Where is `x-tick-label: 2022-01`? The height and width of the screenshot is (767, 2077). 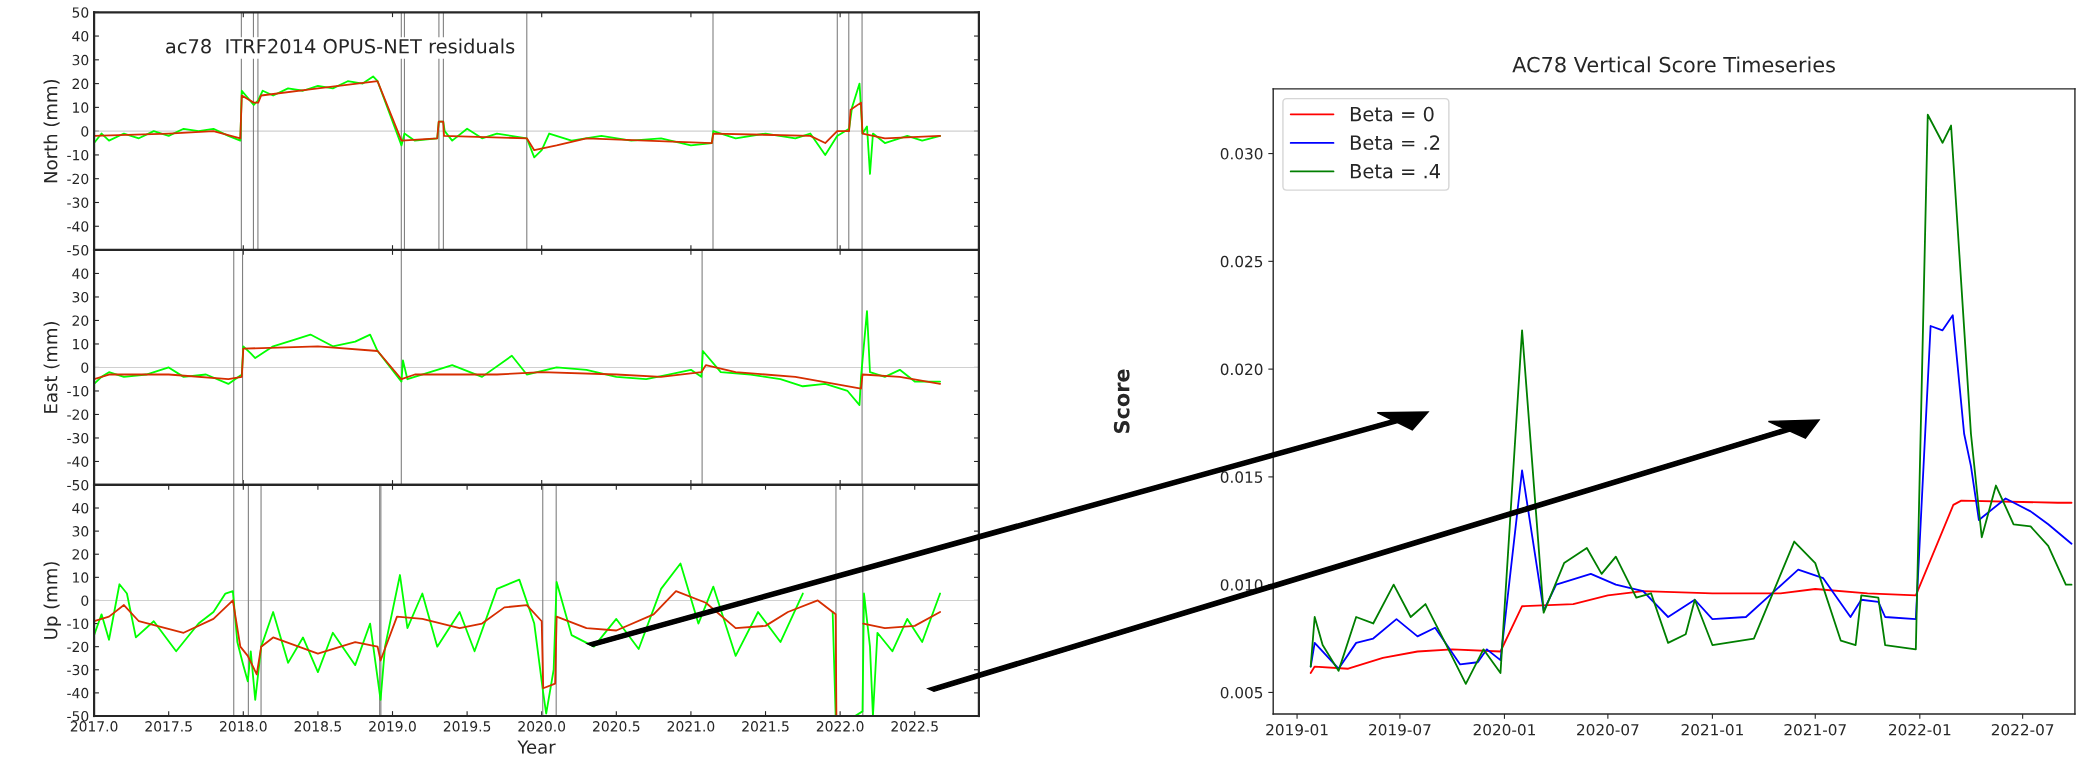
x-tick-label: 2022-01 is located at coordinates (1920, 729).